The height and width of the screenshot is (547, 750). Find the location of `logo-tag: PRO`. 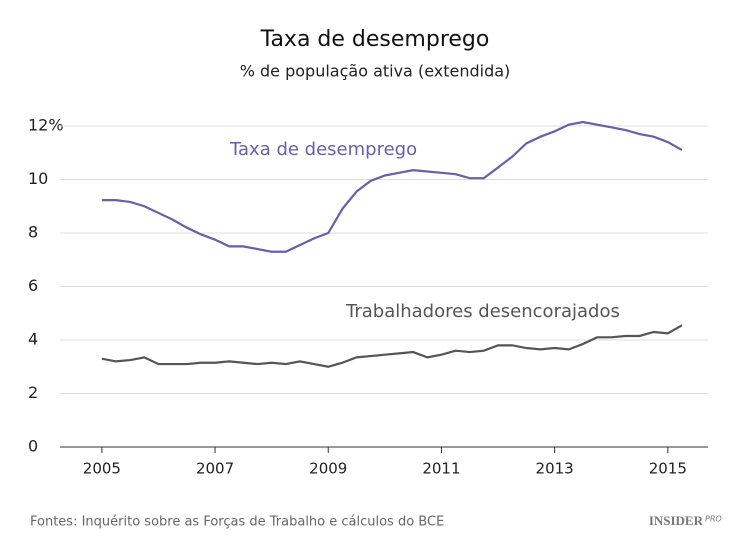

logo-tag: PRO is located at coordinates (713, 519).